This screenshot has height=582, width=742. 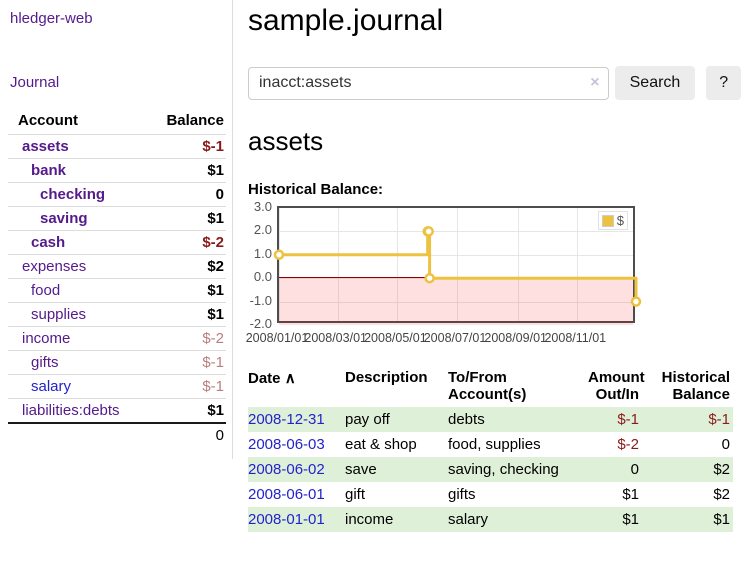 What do you see at coordinates (607, 220) in the screenshot?
I see `legend-swatch-icon` at bounding box center [607, 220].